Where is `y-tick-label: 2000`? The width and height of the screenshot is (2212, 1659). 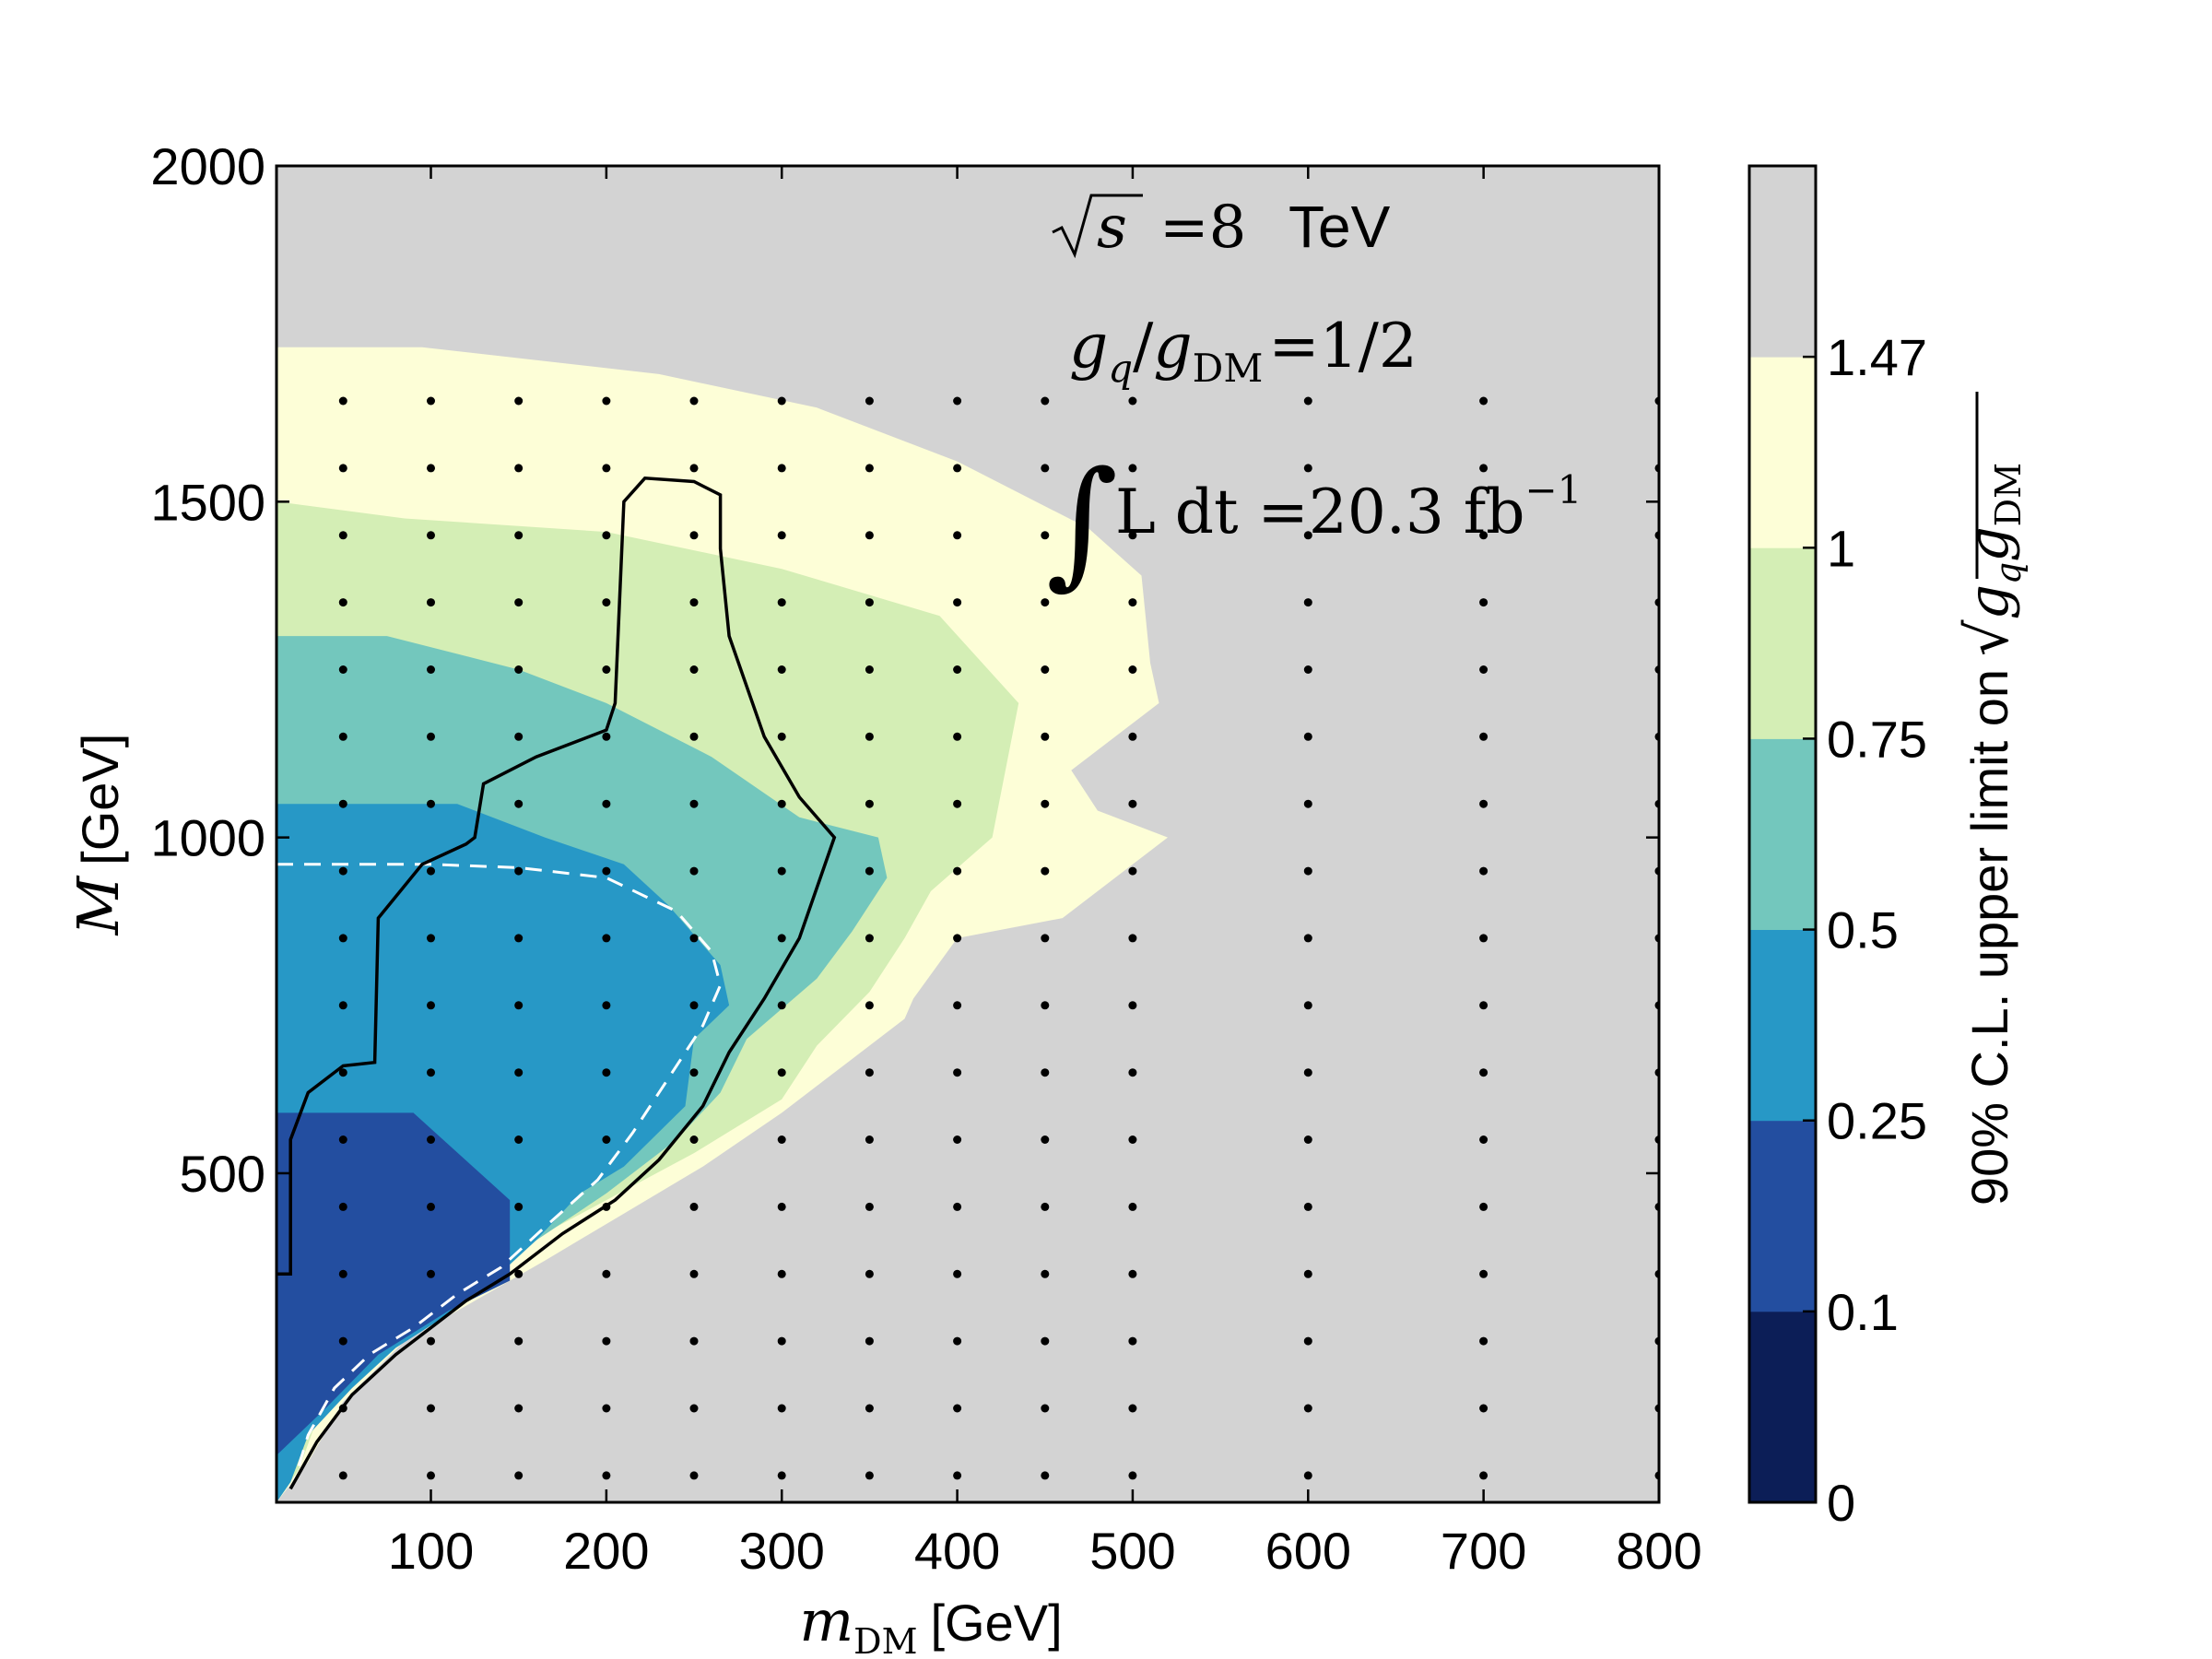
y-tick-label: 2000 is located at coordinates (207, 166).